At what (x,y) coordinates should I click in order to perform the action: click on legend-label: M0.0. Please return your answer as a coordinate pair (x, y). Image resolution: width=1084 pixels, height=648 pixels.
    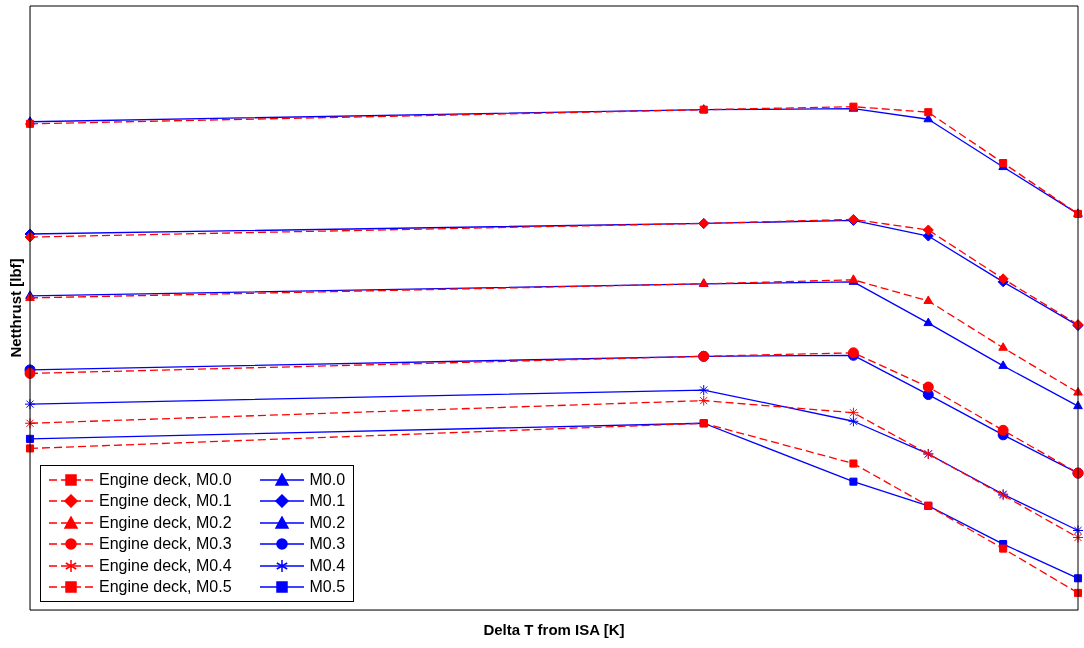
    Looking at the image, I should click on (327, 479).